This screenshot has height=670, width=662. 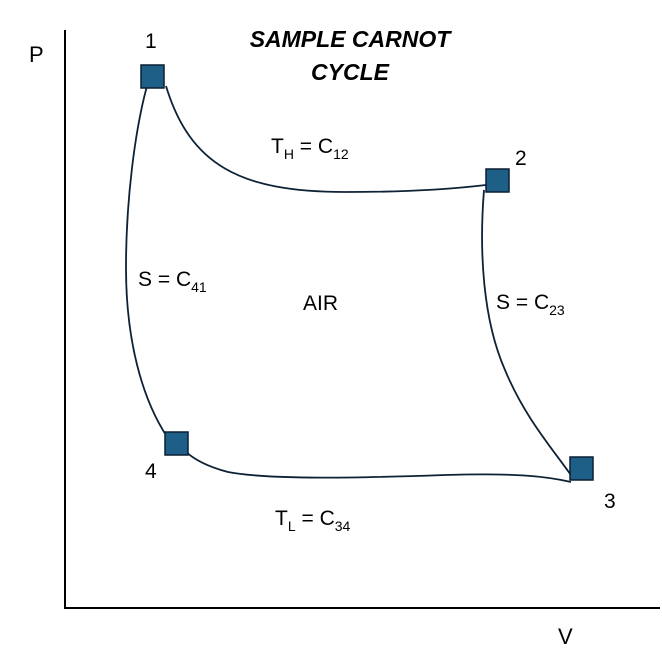 What do you see at coordinates (306, 146) in the screenshot?
I see `process-1-2-equals: =` at bounding box center [306, 146].